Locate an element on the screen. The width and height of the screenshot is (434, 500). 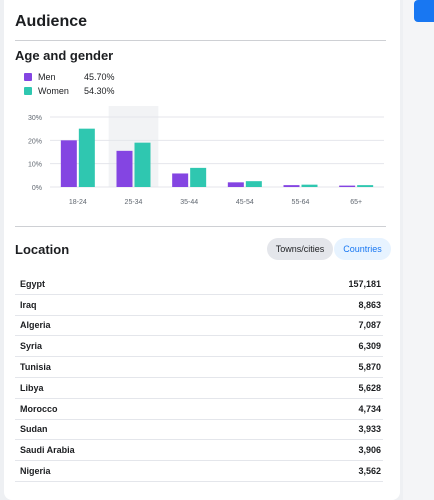
country-value: 5,870 is located at coordinates (369, 367).